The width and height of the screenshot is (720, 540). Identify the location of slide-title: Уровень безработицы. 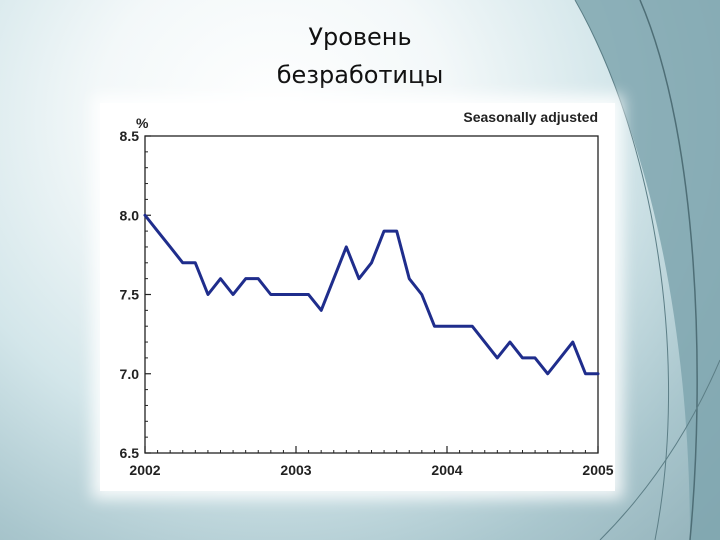
(360, 56).